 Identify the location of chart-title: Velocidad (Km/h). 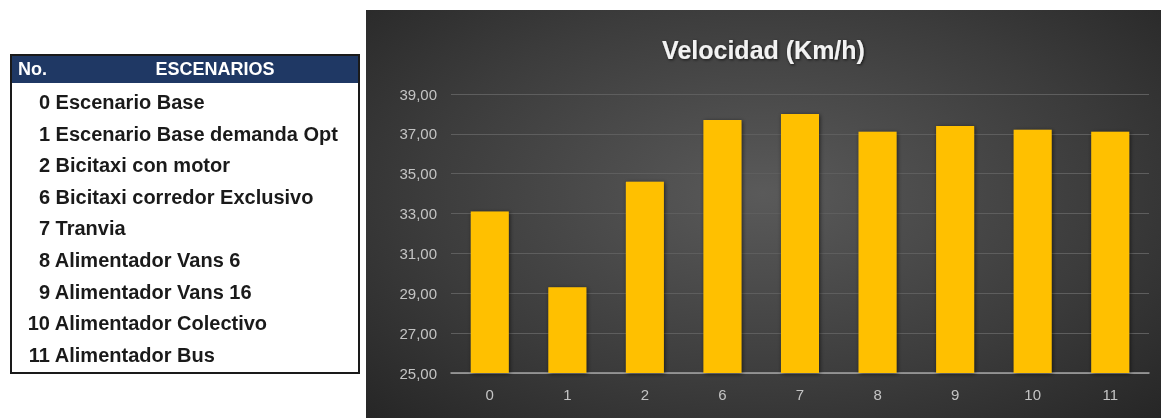
(763, 49).